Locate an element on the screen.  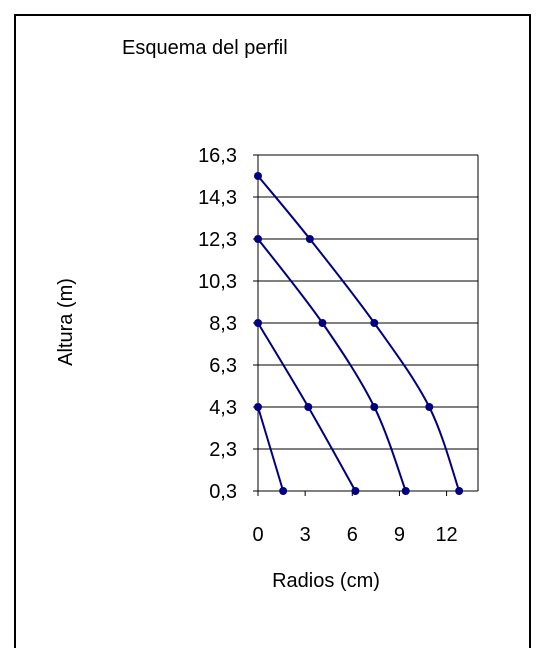
y-axis-label: Altura (m) is located at coordinates (66, 322).